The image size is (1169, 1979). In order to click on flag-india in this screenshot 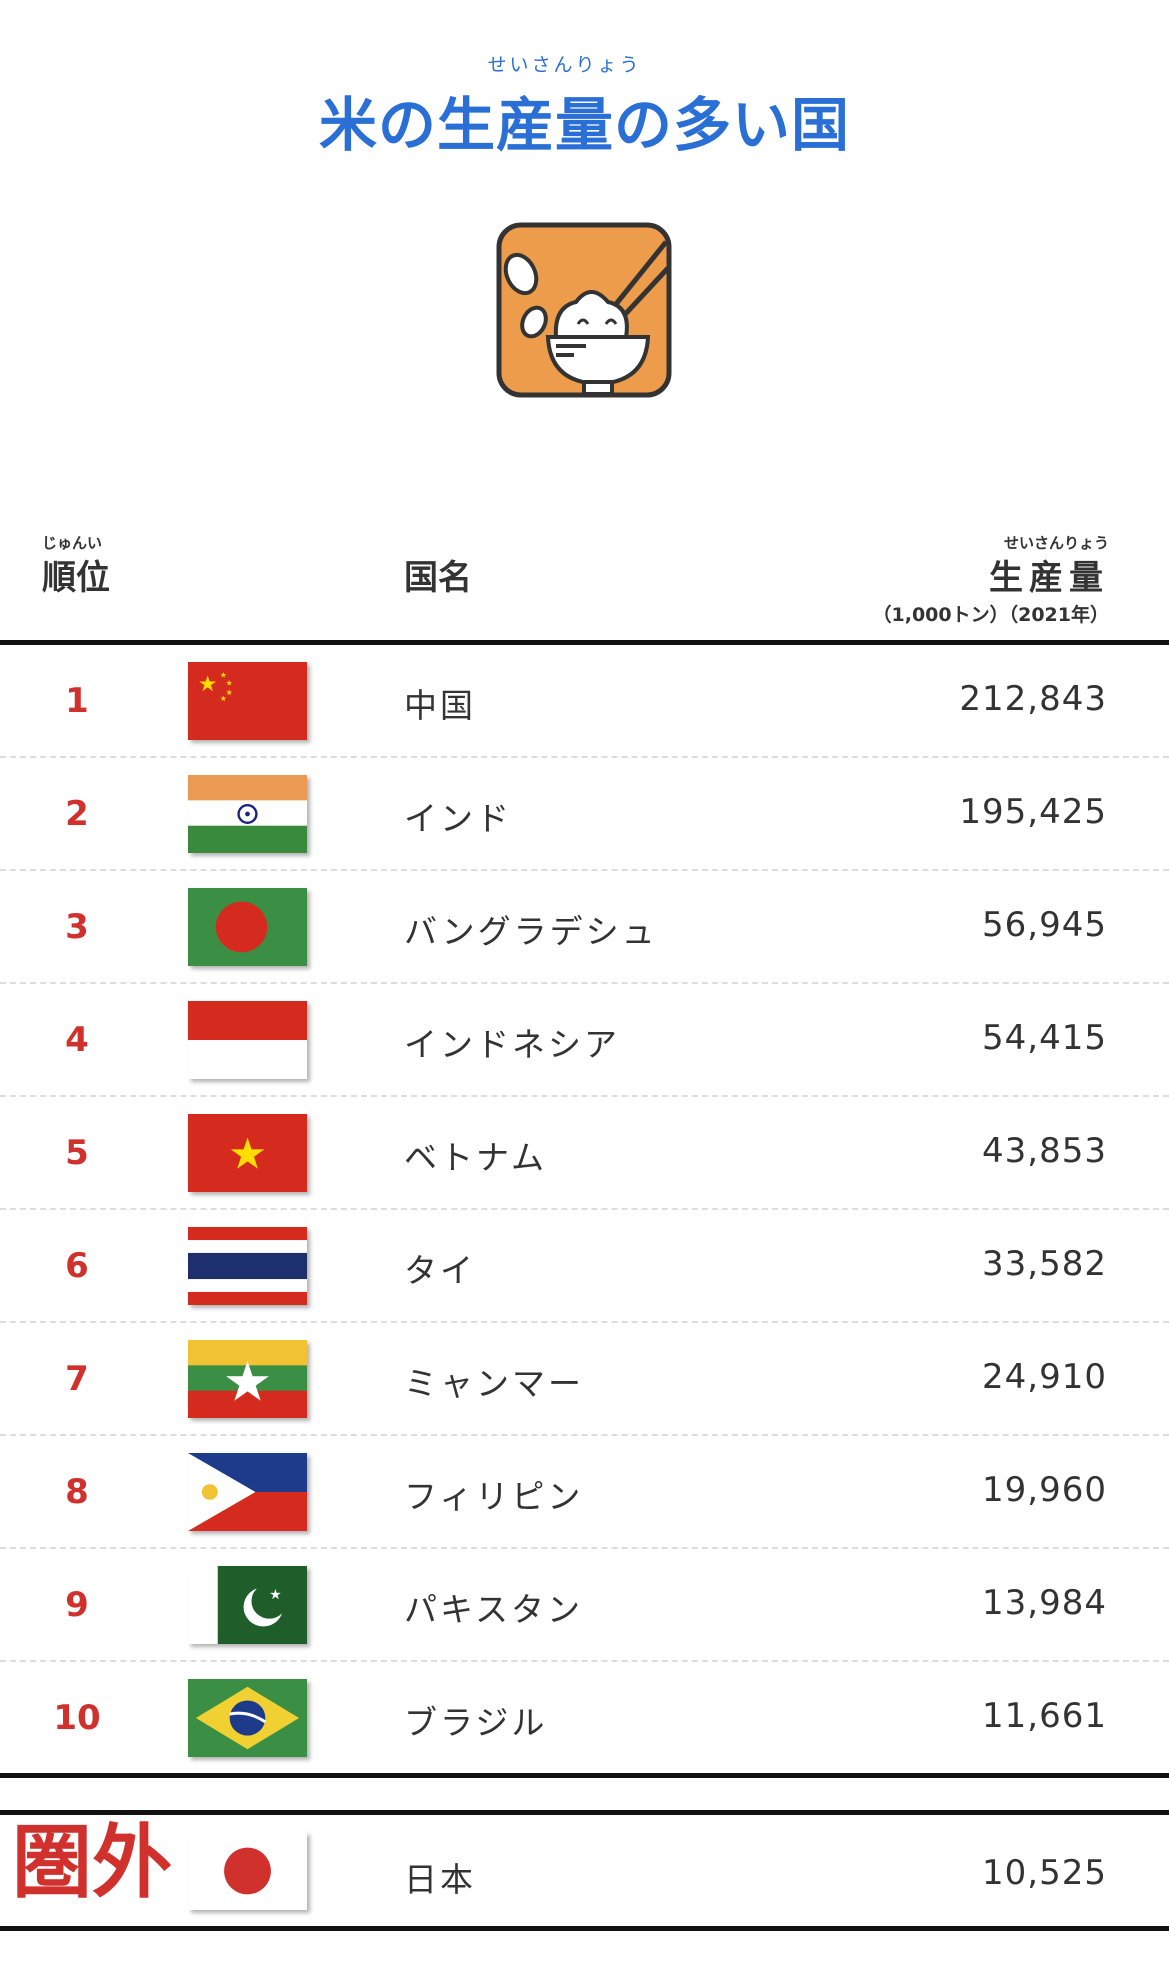, I will do `click(247, 814)`.